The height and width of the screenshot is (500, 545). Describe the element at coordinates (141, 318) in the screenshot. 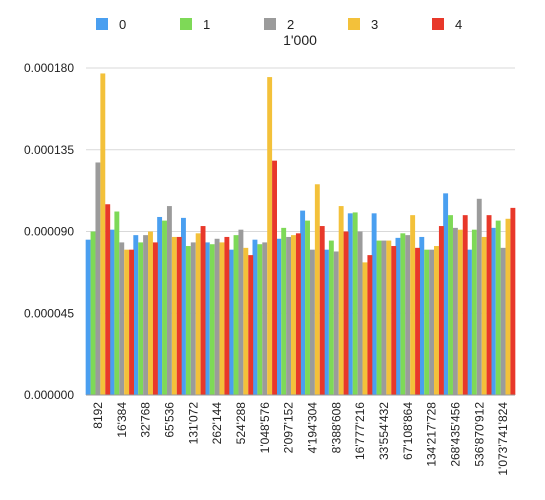

I see `bar-series-1-32'768` at that location.